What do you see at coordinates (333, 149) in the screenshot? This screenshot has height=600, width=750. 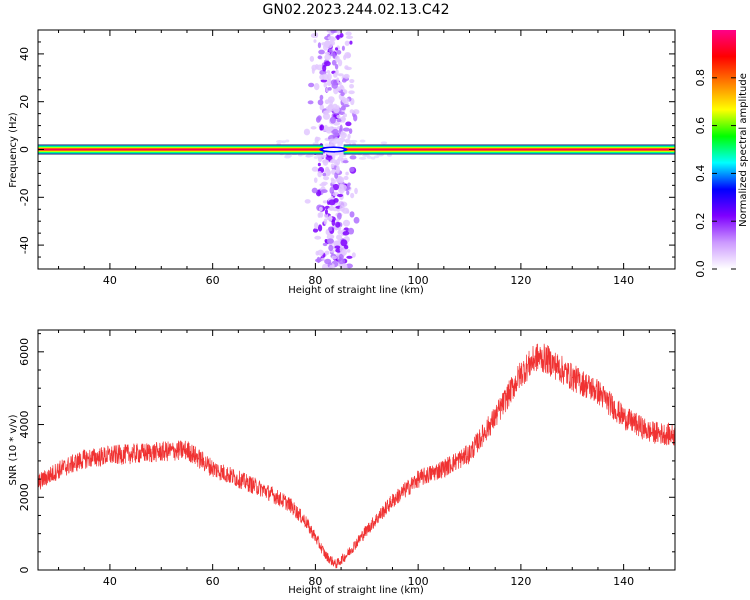 I see `spectrogram-dc-gap-core` at bounding box center [333, 149].